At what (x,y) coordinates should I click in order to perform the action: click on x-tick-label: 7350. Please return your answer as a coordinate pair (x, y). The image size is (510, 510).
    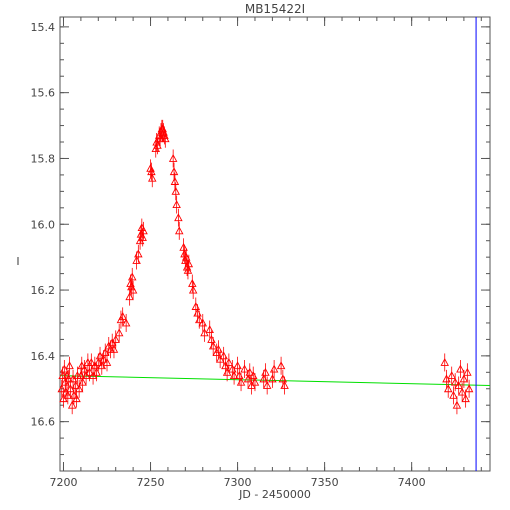
    Looking at the image, I should click on (325, 482).